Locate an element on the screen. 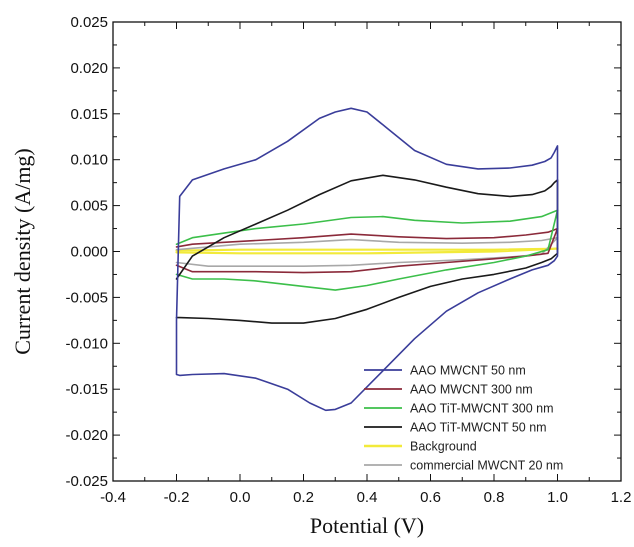  x-tick-label: 1.0 is located at coordinates (557, 497).